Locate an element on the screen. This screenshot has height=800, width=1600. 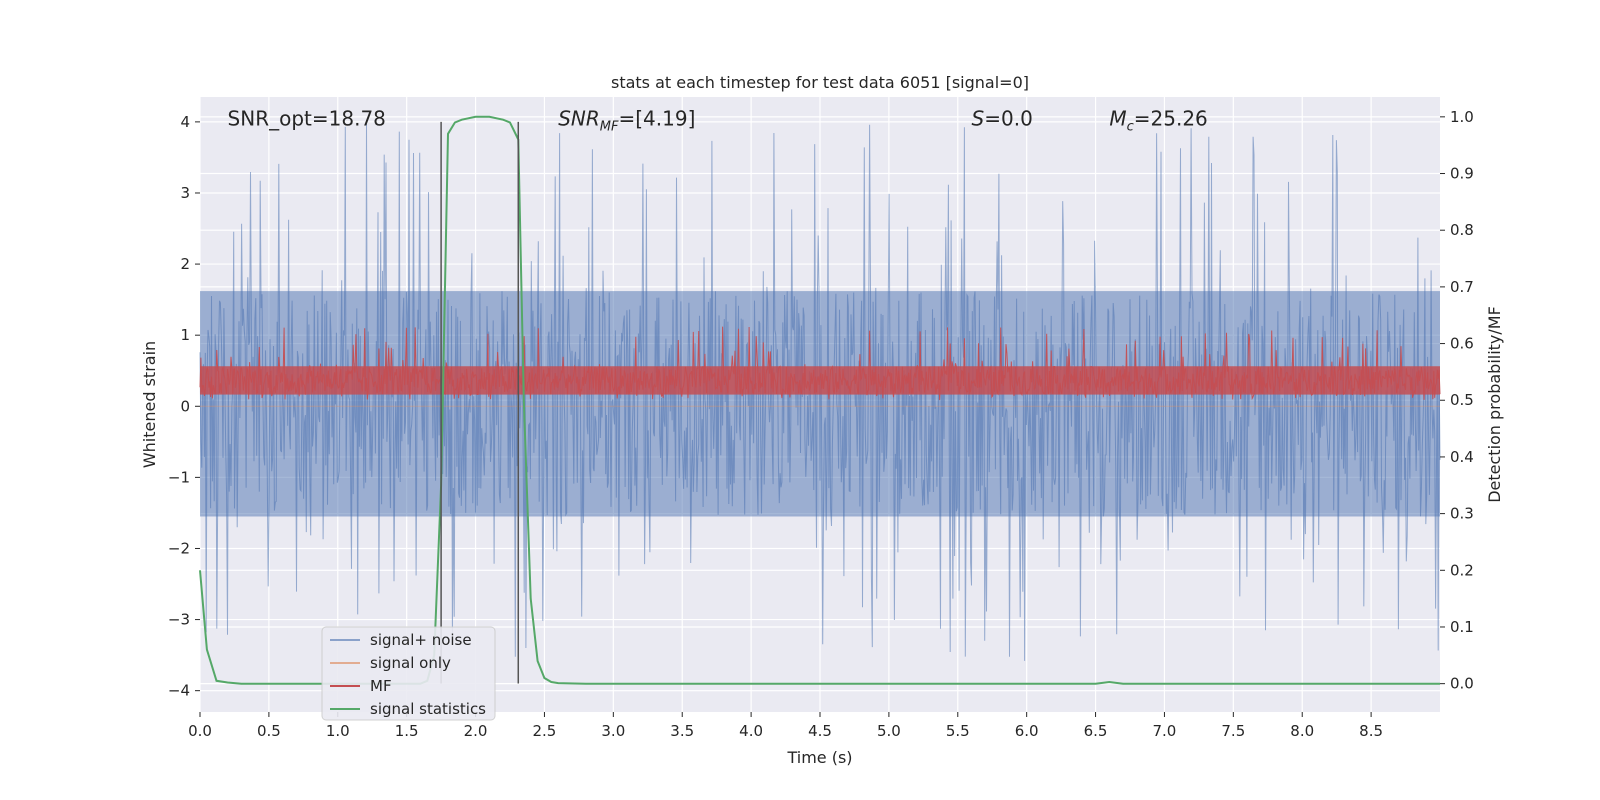
x-tick-label: 2.0 is located at coordinates (476, 731).